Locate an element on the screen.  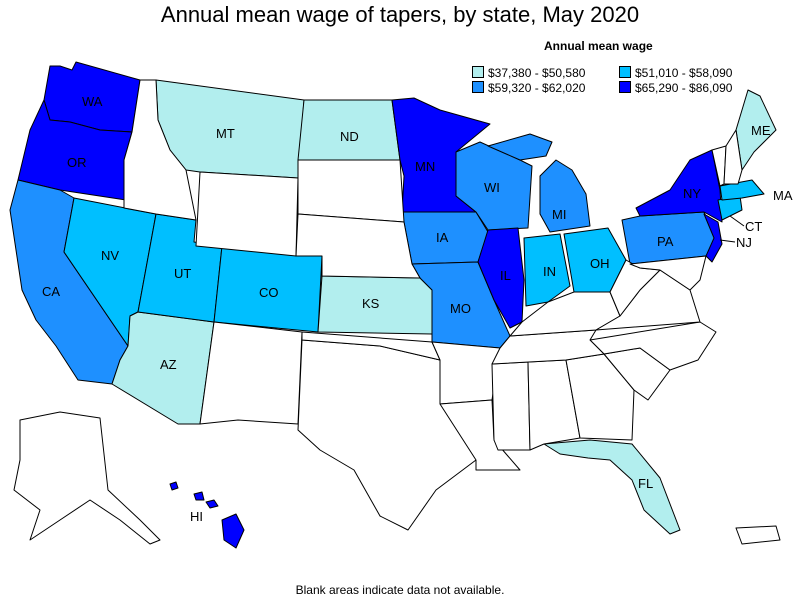
label-UT: UT is located at coordinates (182, 273).